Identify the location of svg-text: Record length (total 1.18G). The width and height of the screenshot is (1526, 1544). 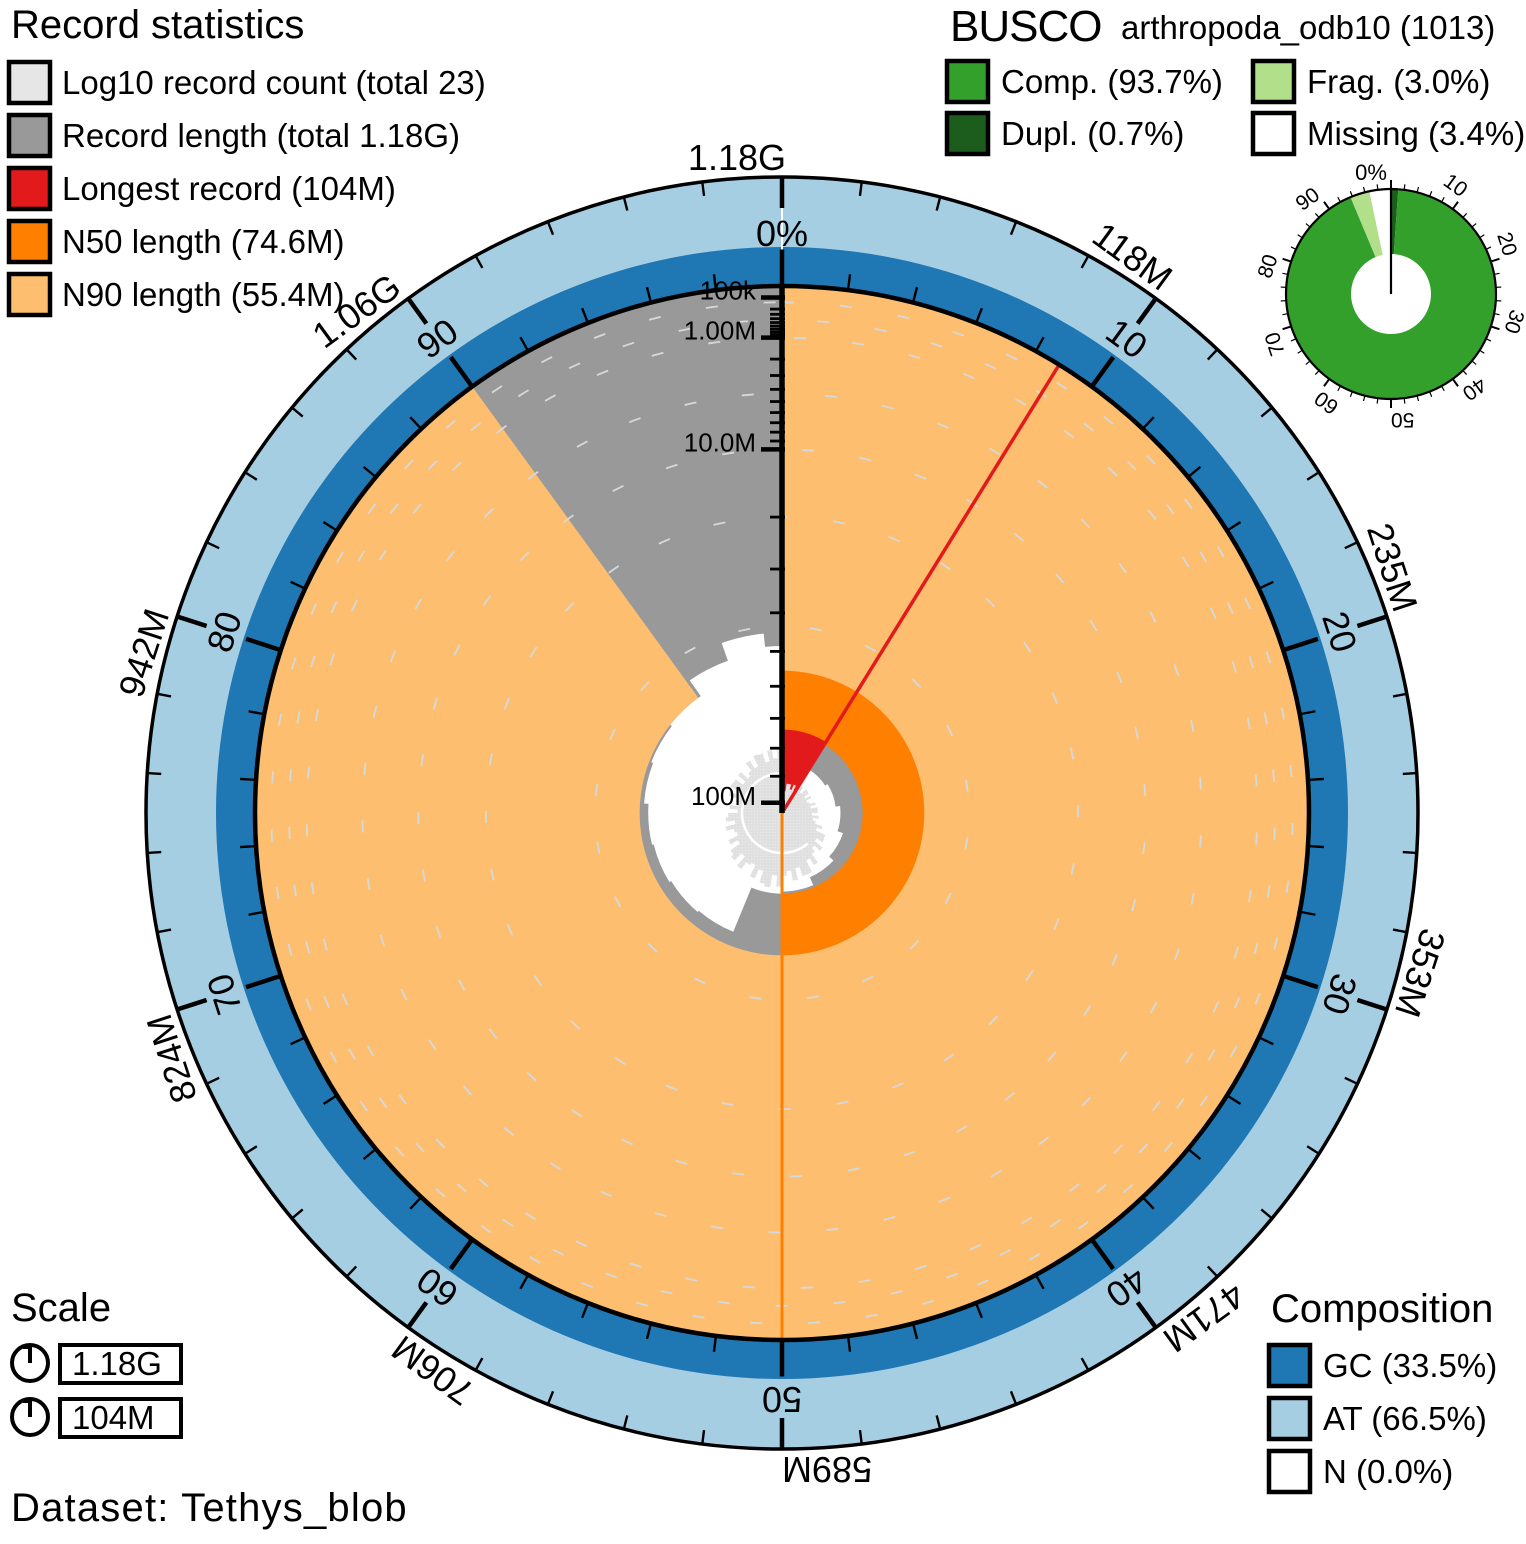
(261, 135).